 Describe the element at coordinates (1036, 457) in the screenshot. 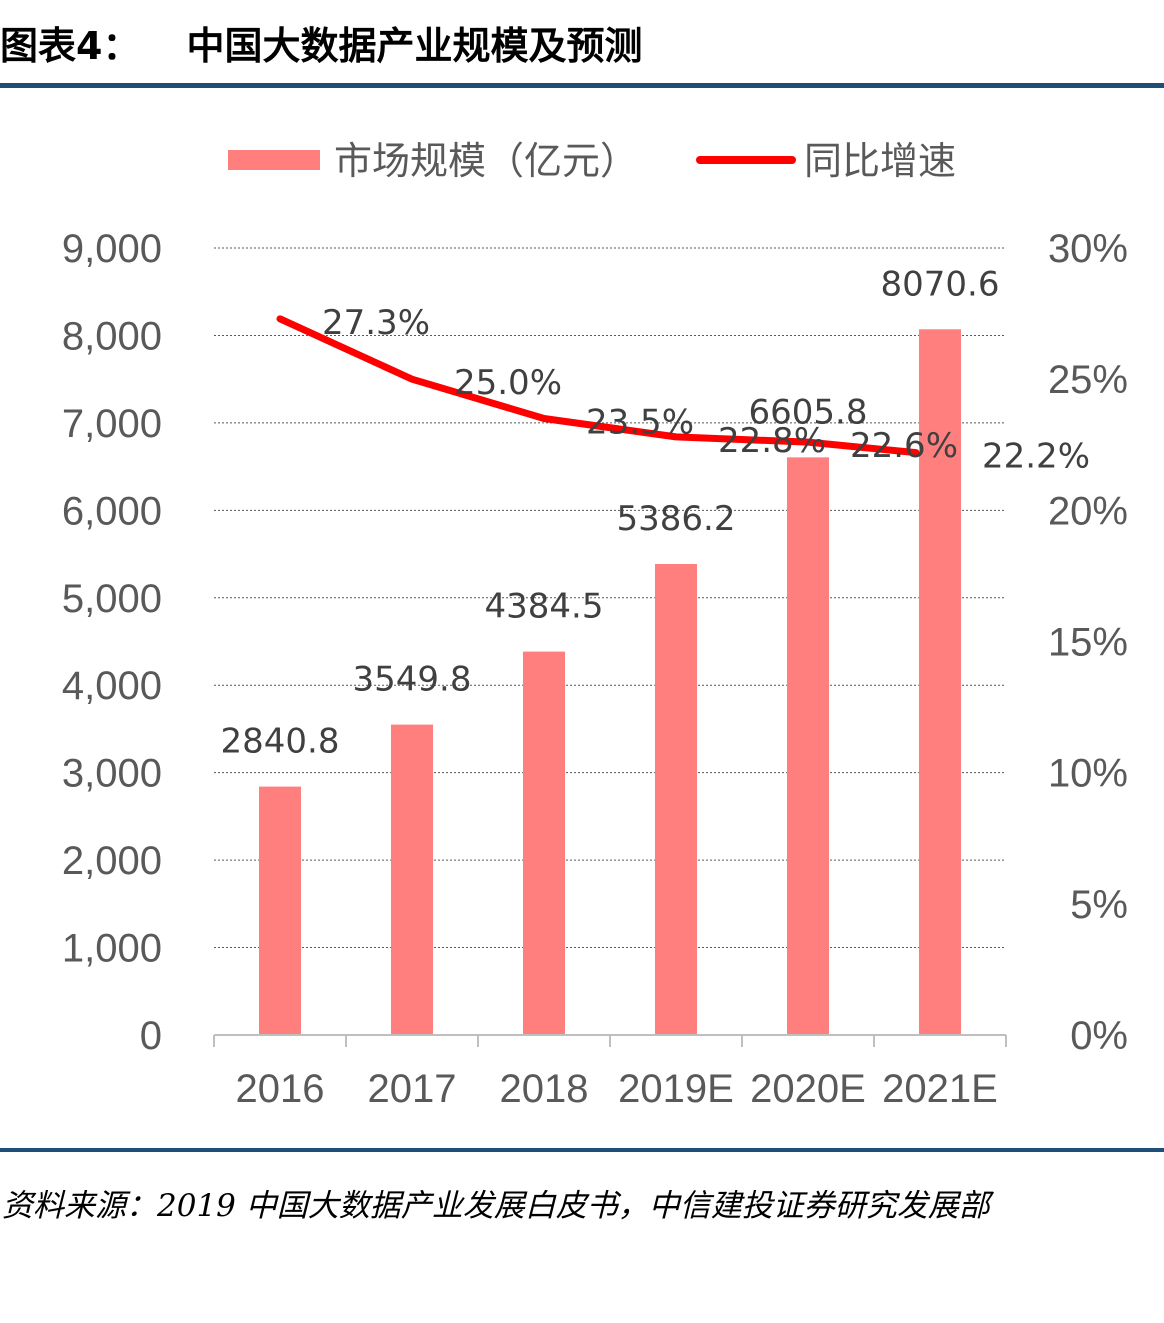

I see `growth-value-label: 22.2%` at that location.